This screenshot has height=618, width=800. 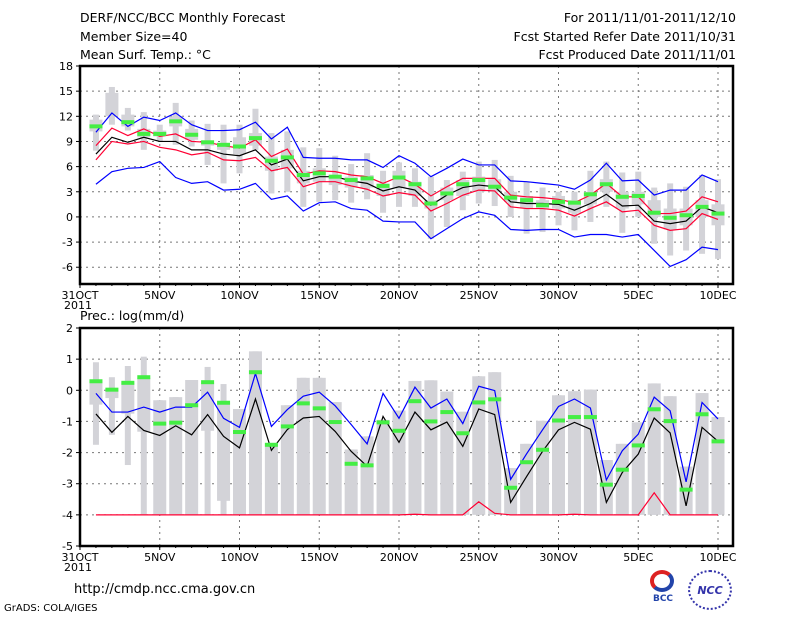 I want to click on source-url: http://cmdp.ncc.cma.gov.cn, so click(x=165, y=589).